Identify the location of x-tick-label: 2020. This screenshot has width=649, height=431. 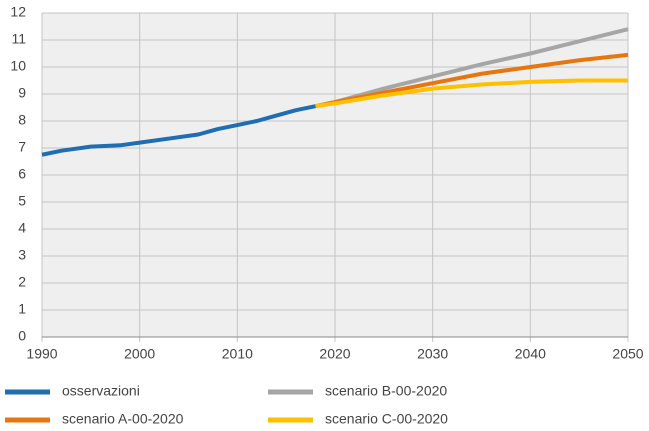
(334, 354).